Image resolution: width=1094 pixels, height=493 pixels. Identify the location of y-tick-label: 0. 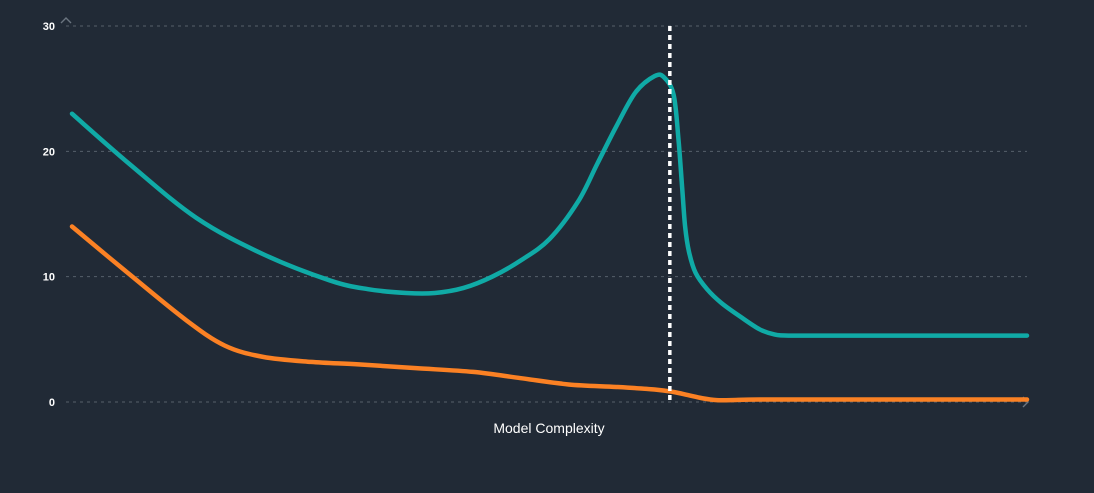
(52, 403).